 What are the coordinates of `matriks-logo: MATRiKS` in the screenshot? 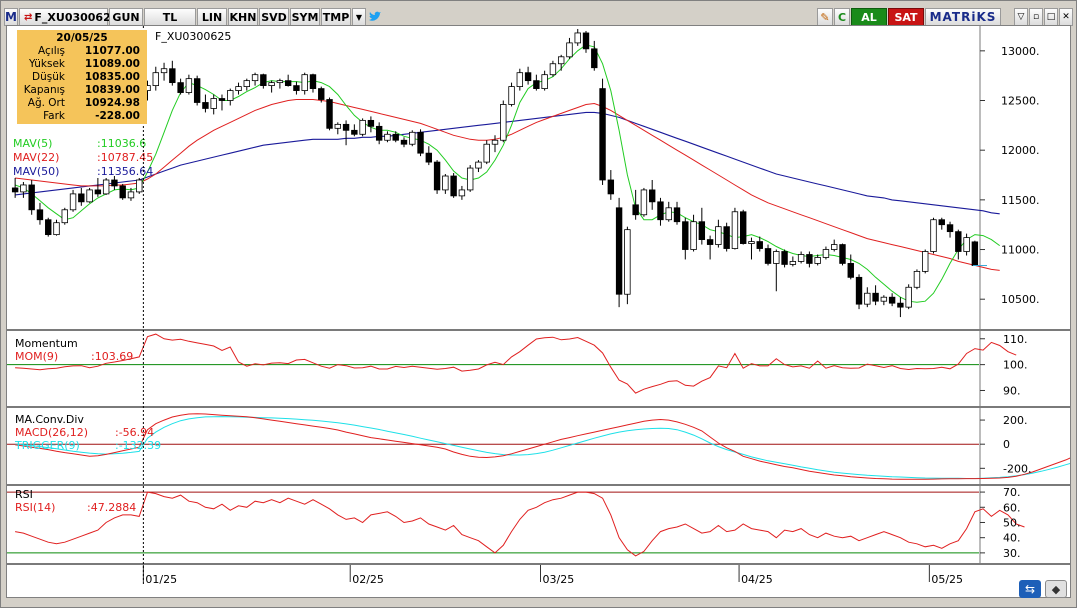 It's located at (963, 17).